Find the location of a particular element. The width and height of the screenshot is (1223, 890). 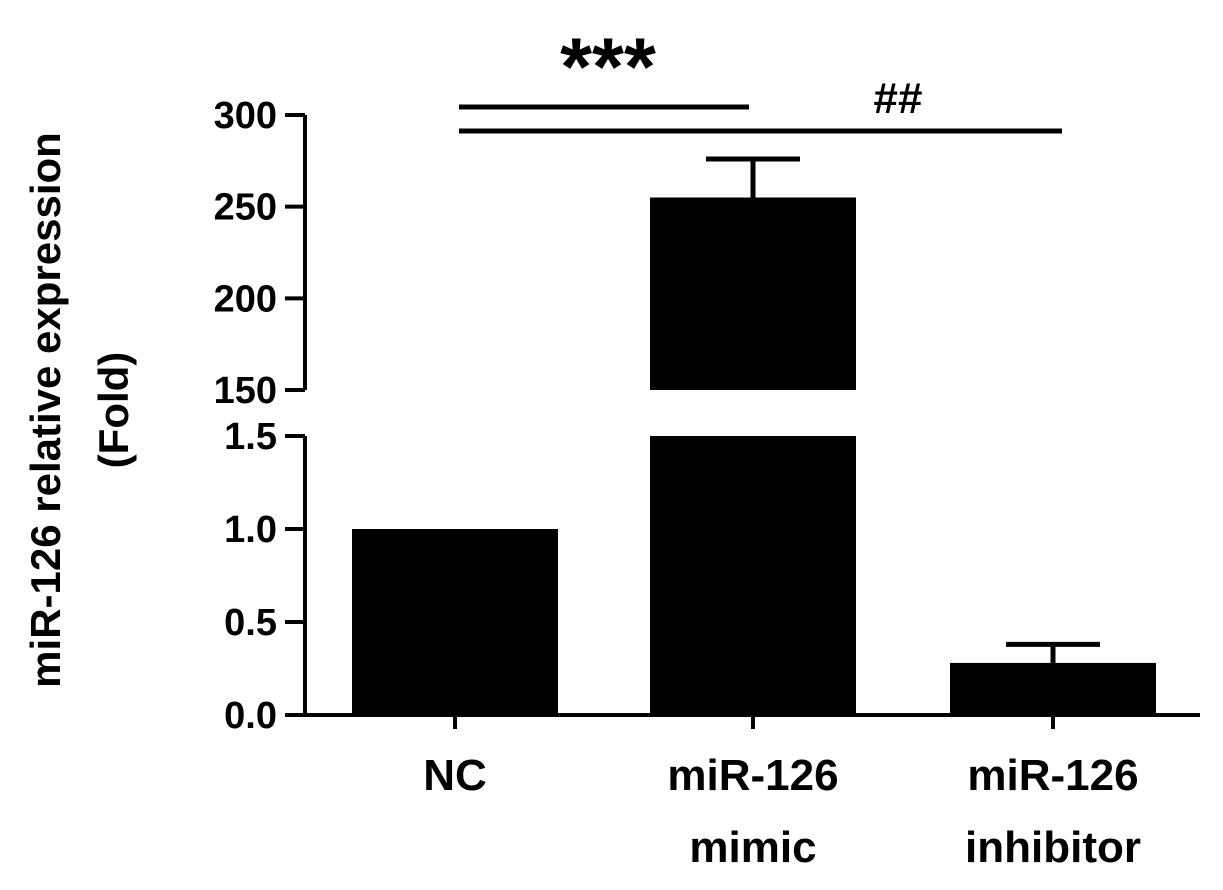

significance-label: *** is located at coordinates (608, 67).